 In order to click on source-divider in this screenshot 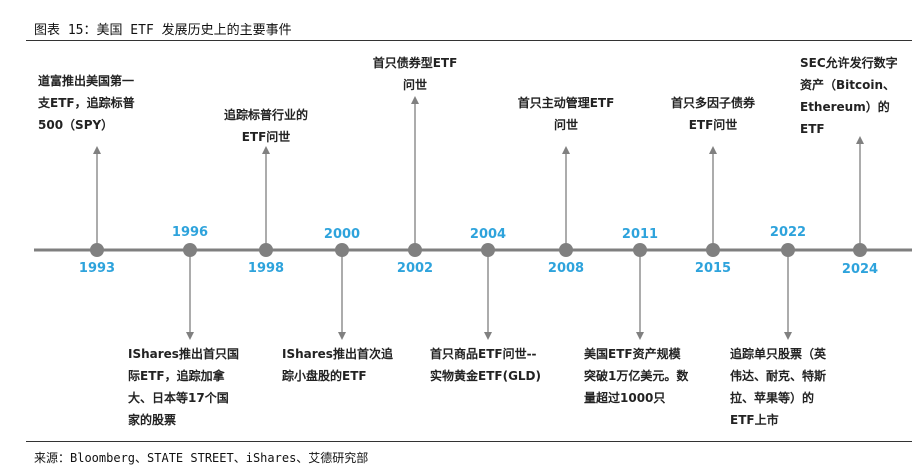, I will do `click(469, 441)`.